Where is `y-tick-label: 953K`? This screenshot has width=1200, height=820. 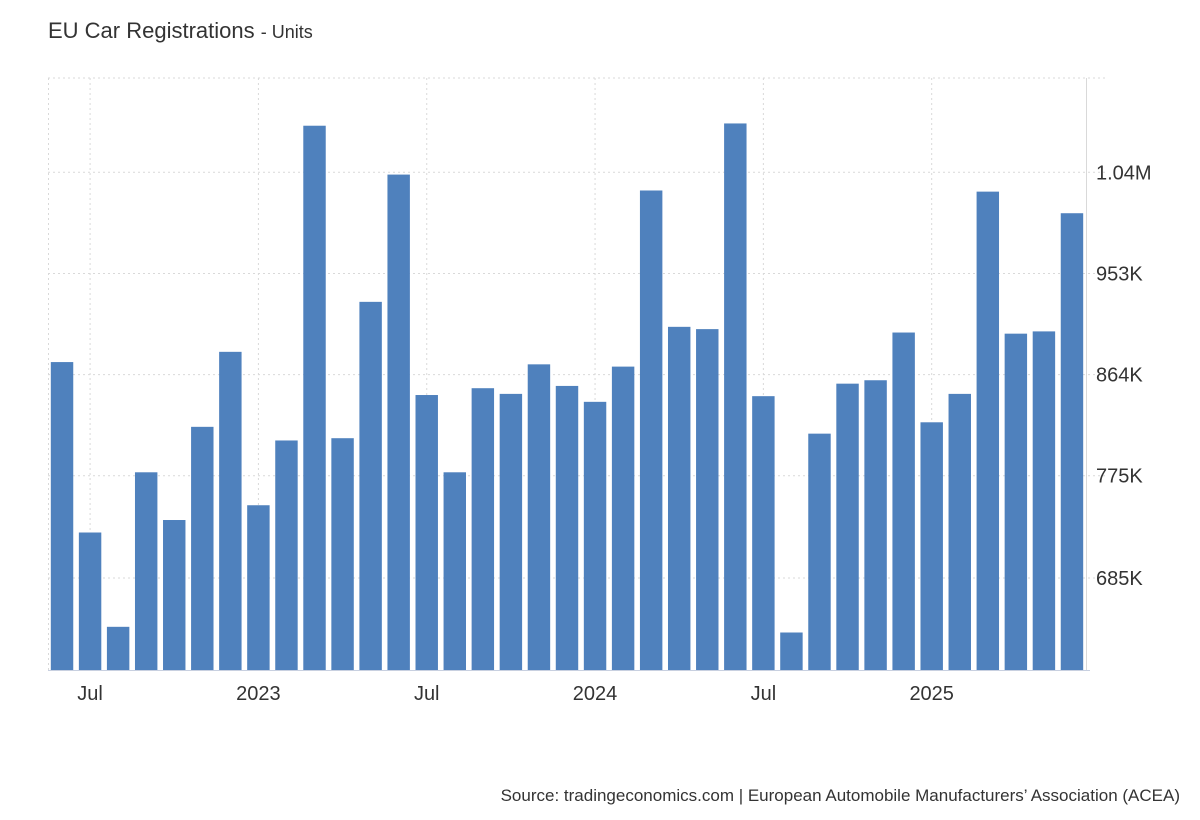 y-tick-label: 953K is located at coordinates (1119, 274).